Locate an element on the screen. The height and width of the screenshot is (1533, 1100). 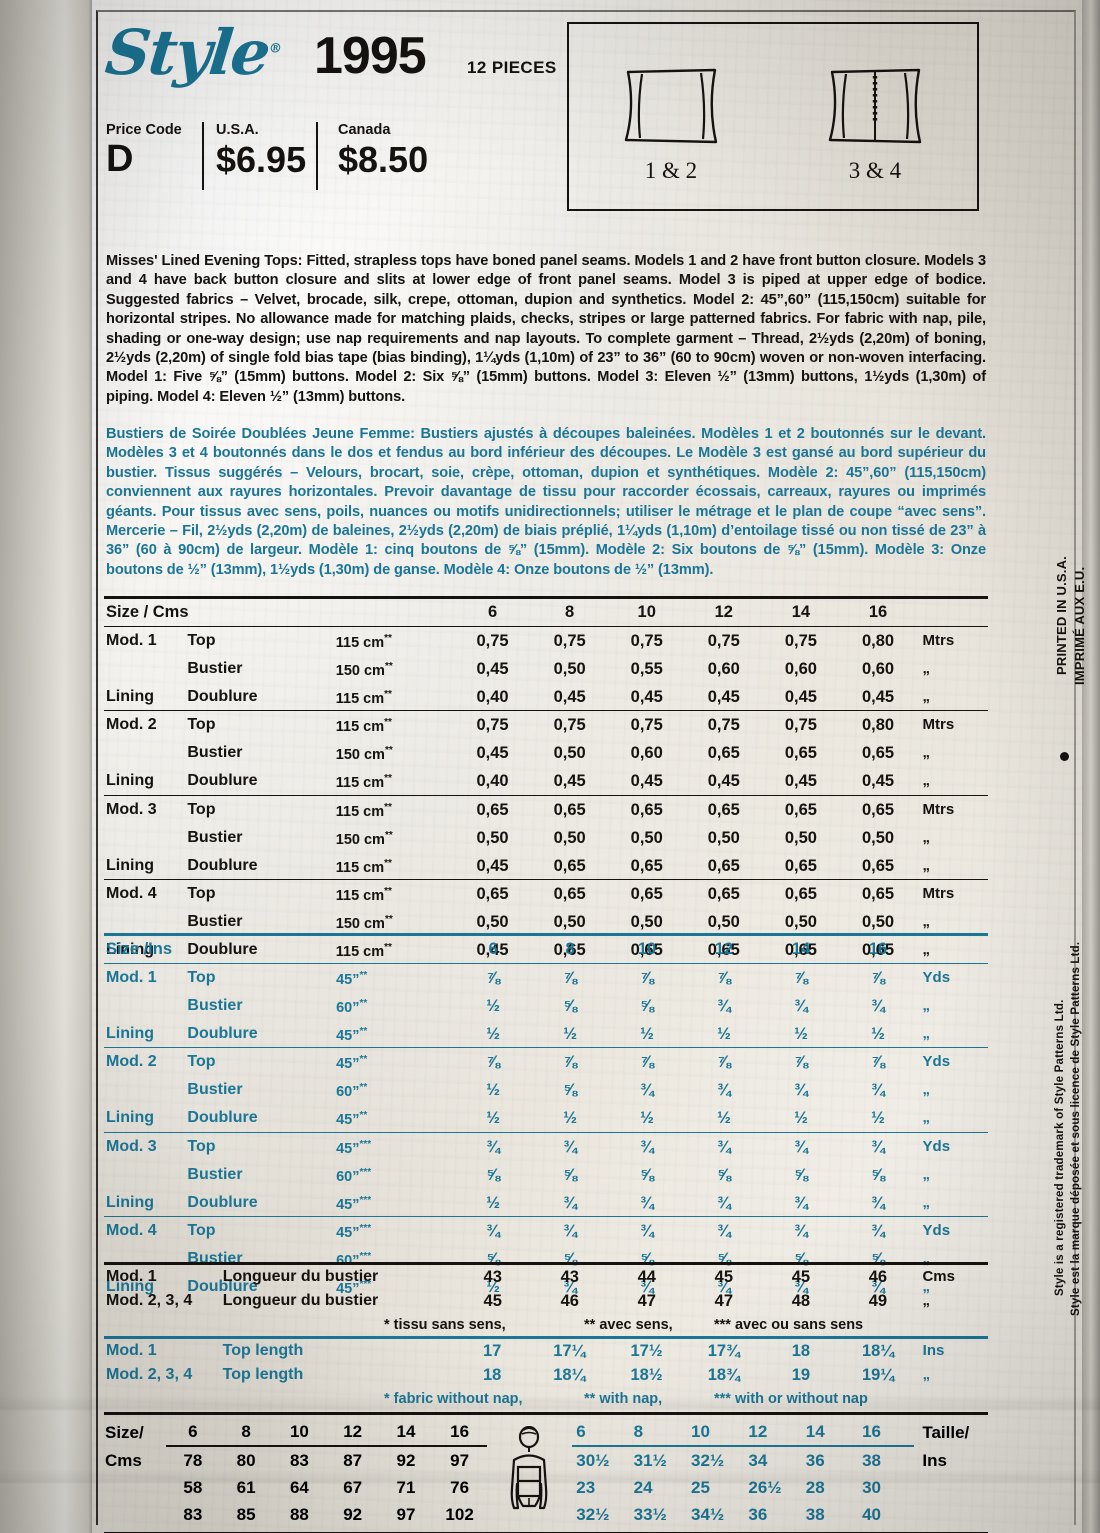
row-unit: Mtrs is located at coordinates (952, 894).